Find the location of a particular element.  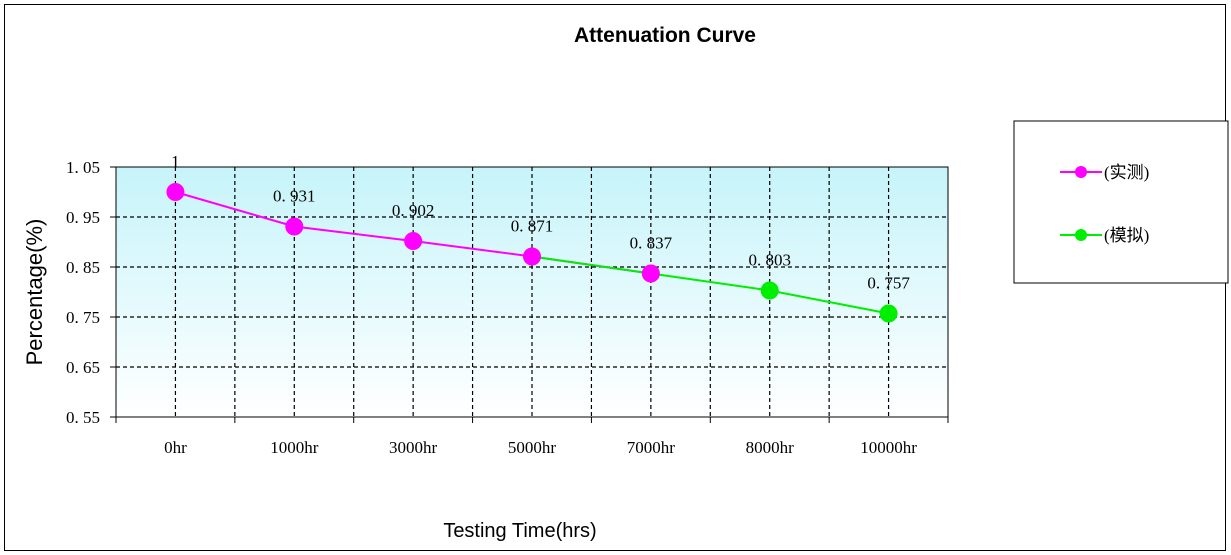

legend-label: (模拟) is located at coordinates (1126, 235).